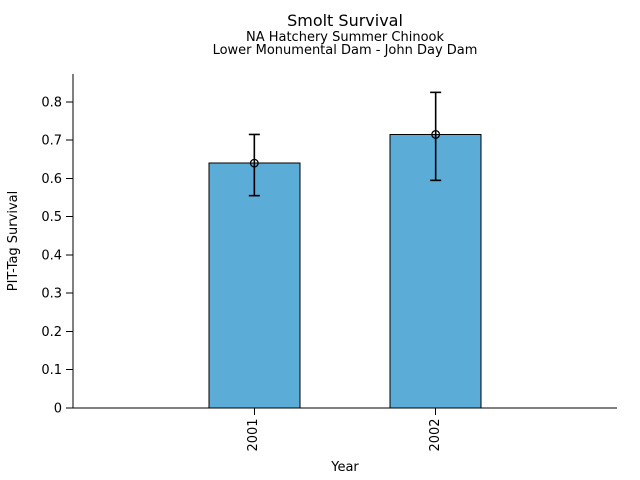  Describe the element at coordinates (345, 467) in the screenshot. I see `x-axis-label: Year` at that location.